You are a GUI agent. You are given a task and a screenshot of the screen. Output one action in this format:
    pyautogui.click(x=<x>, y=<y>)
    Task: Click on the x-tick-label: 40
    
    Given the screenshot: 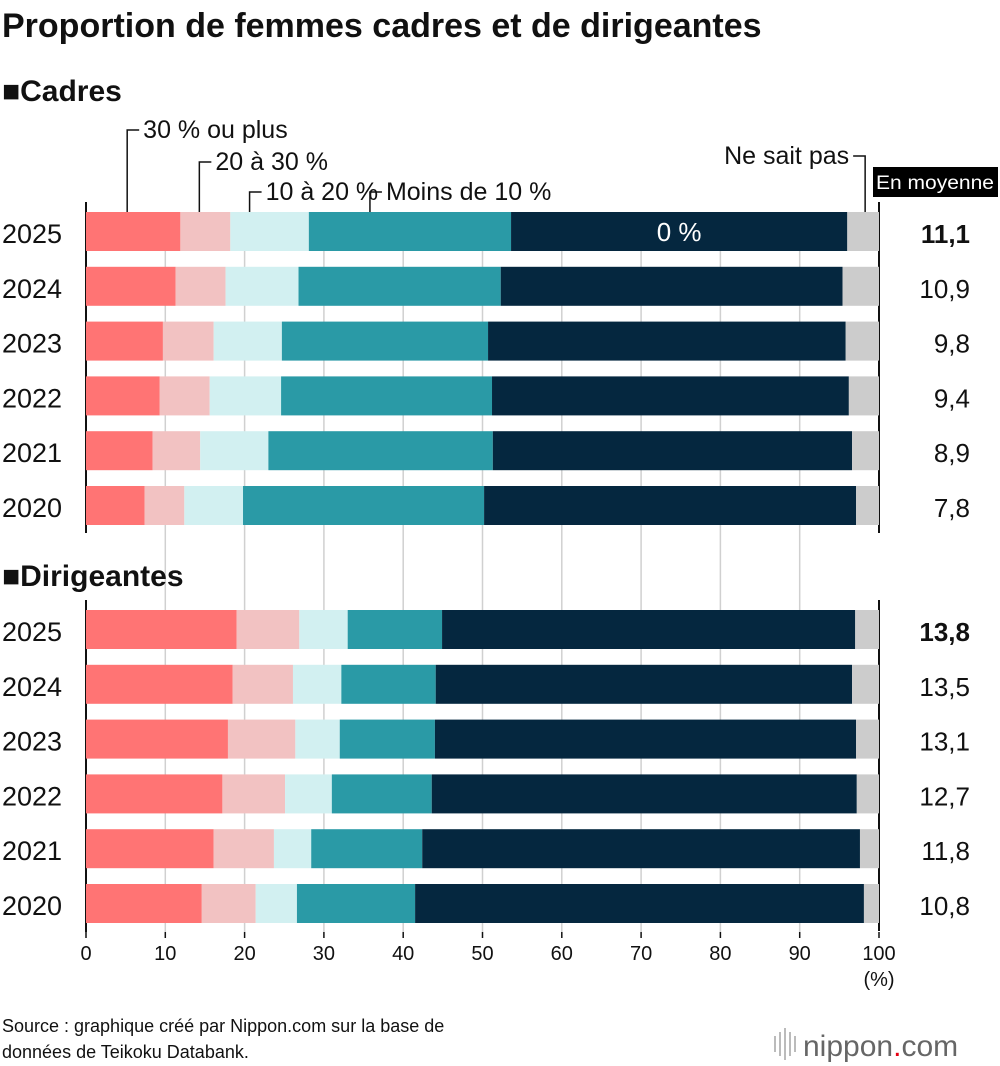 What is the action you would take?
    pyautogui.click(x=403, y=954)
    